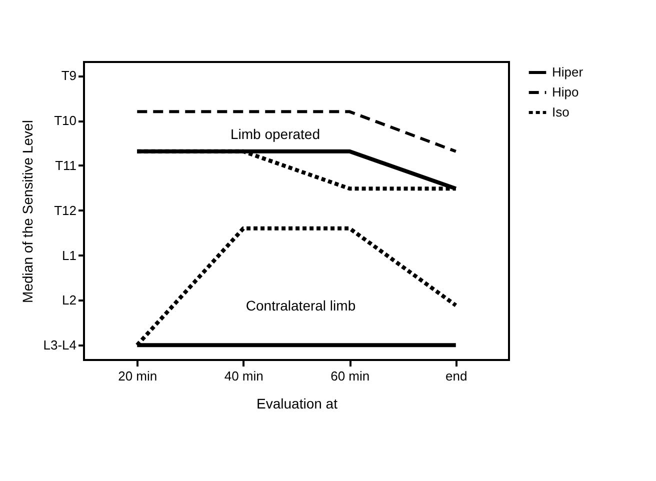 Image resolution: width=656 pixels, height=481 pixels. What do you see at coordinates (69, 255) in the screenshot?
I see `category-label: L1` at bounding box center [69, 255].